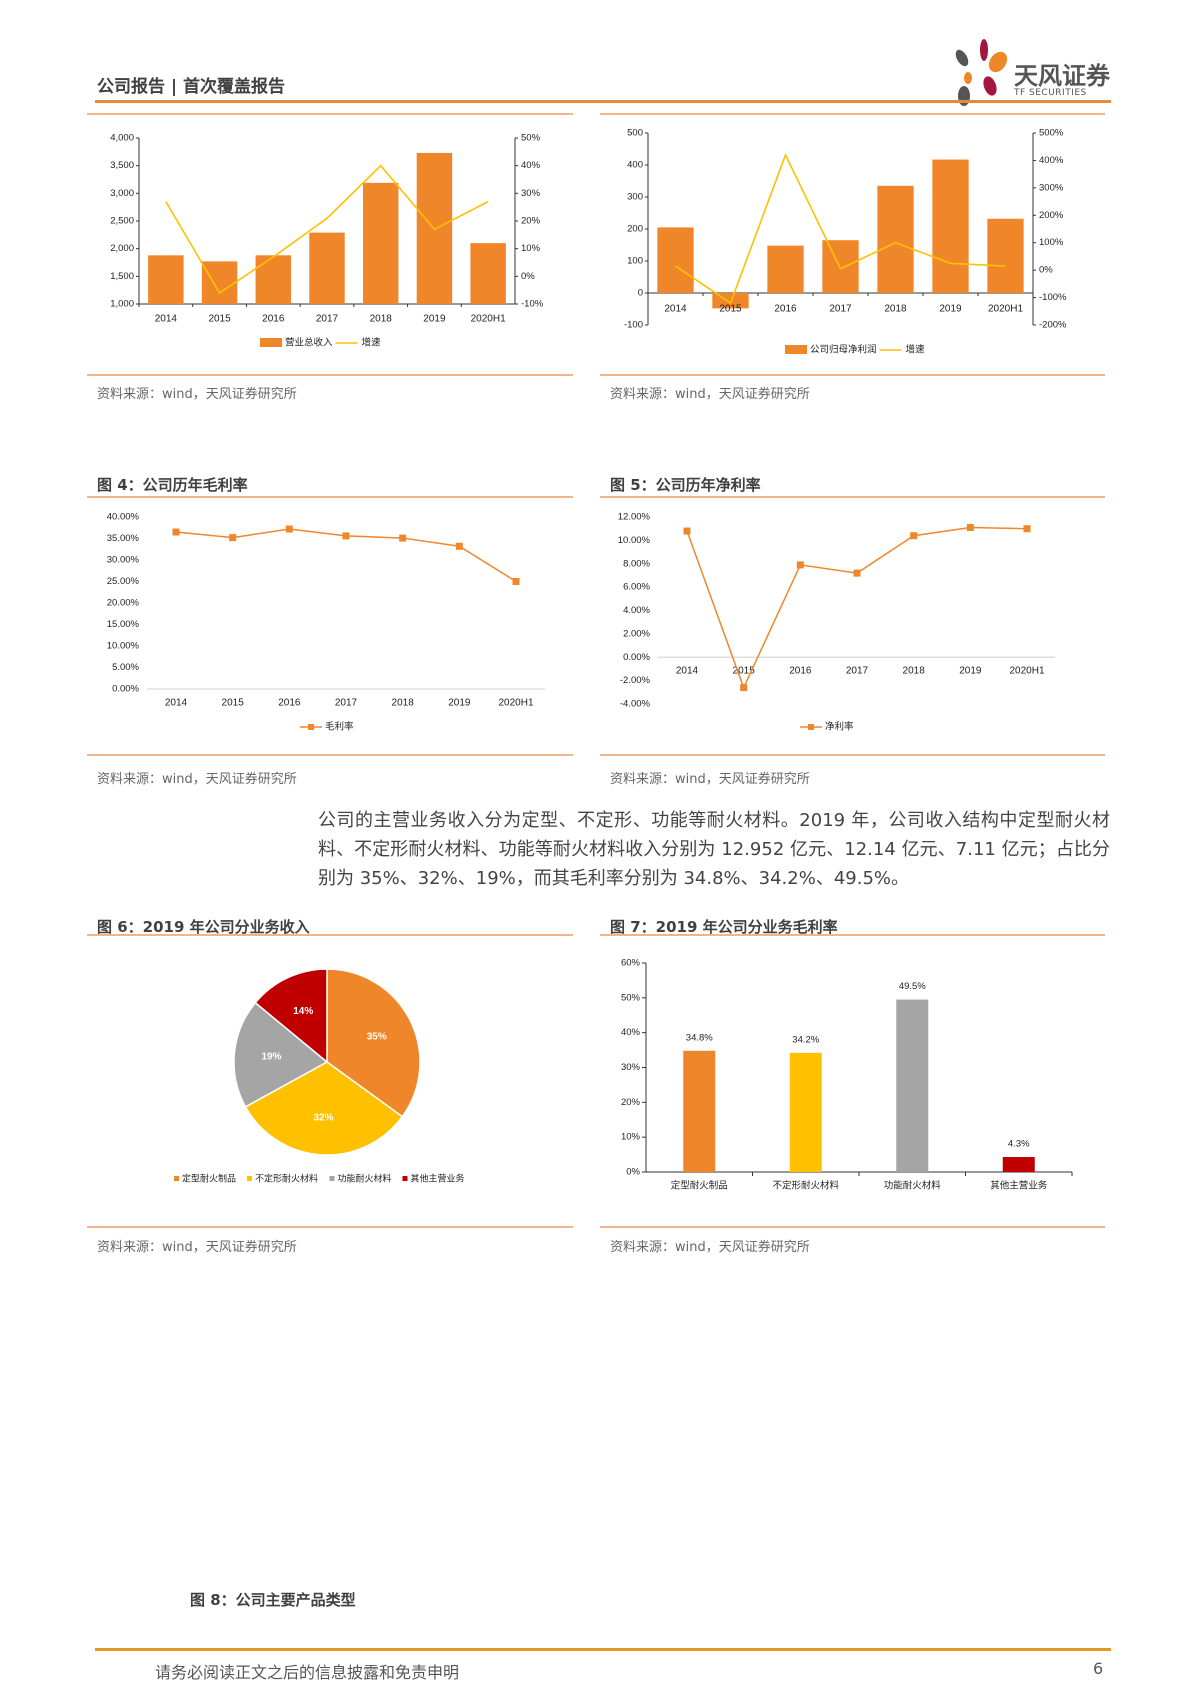  What do you see at coordinates (531, 165) in the screenshot?
I see `y2-tick-label: 40%` at bounding box center [531, 165].